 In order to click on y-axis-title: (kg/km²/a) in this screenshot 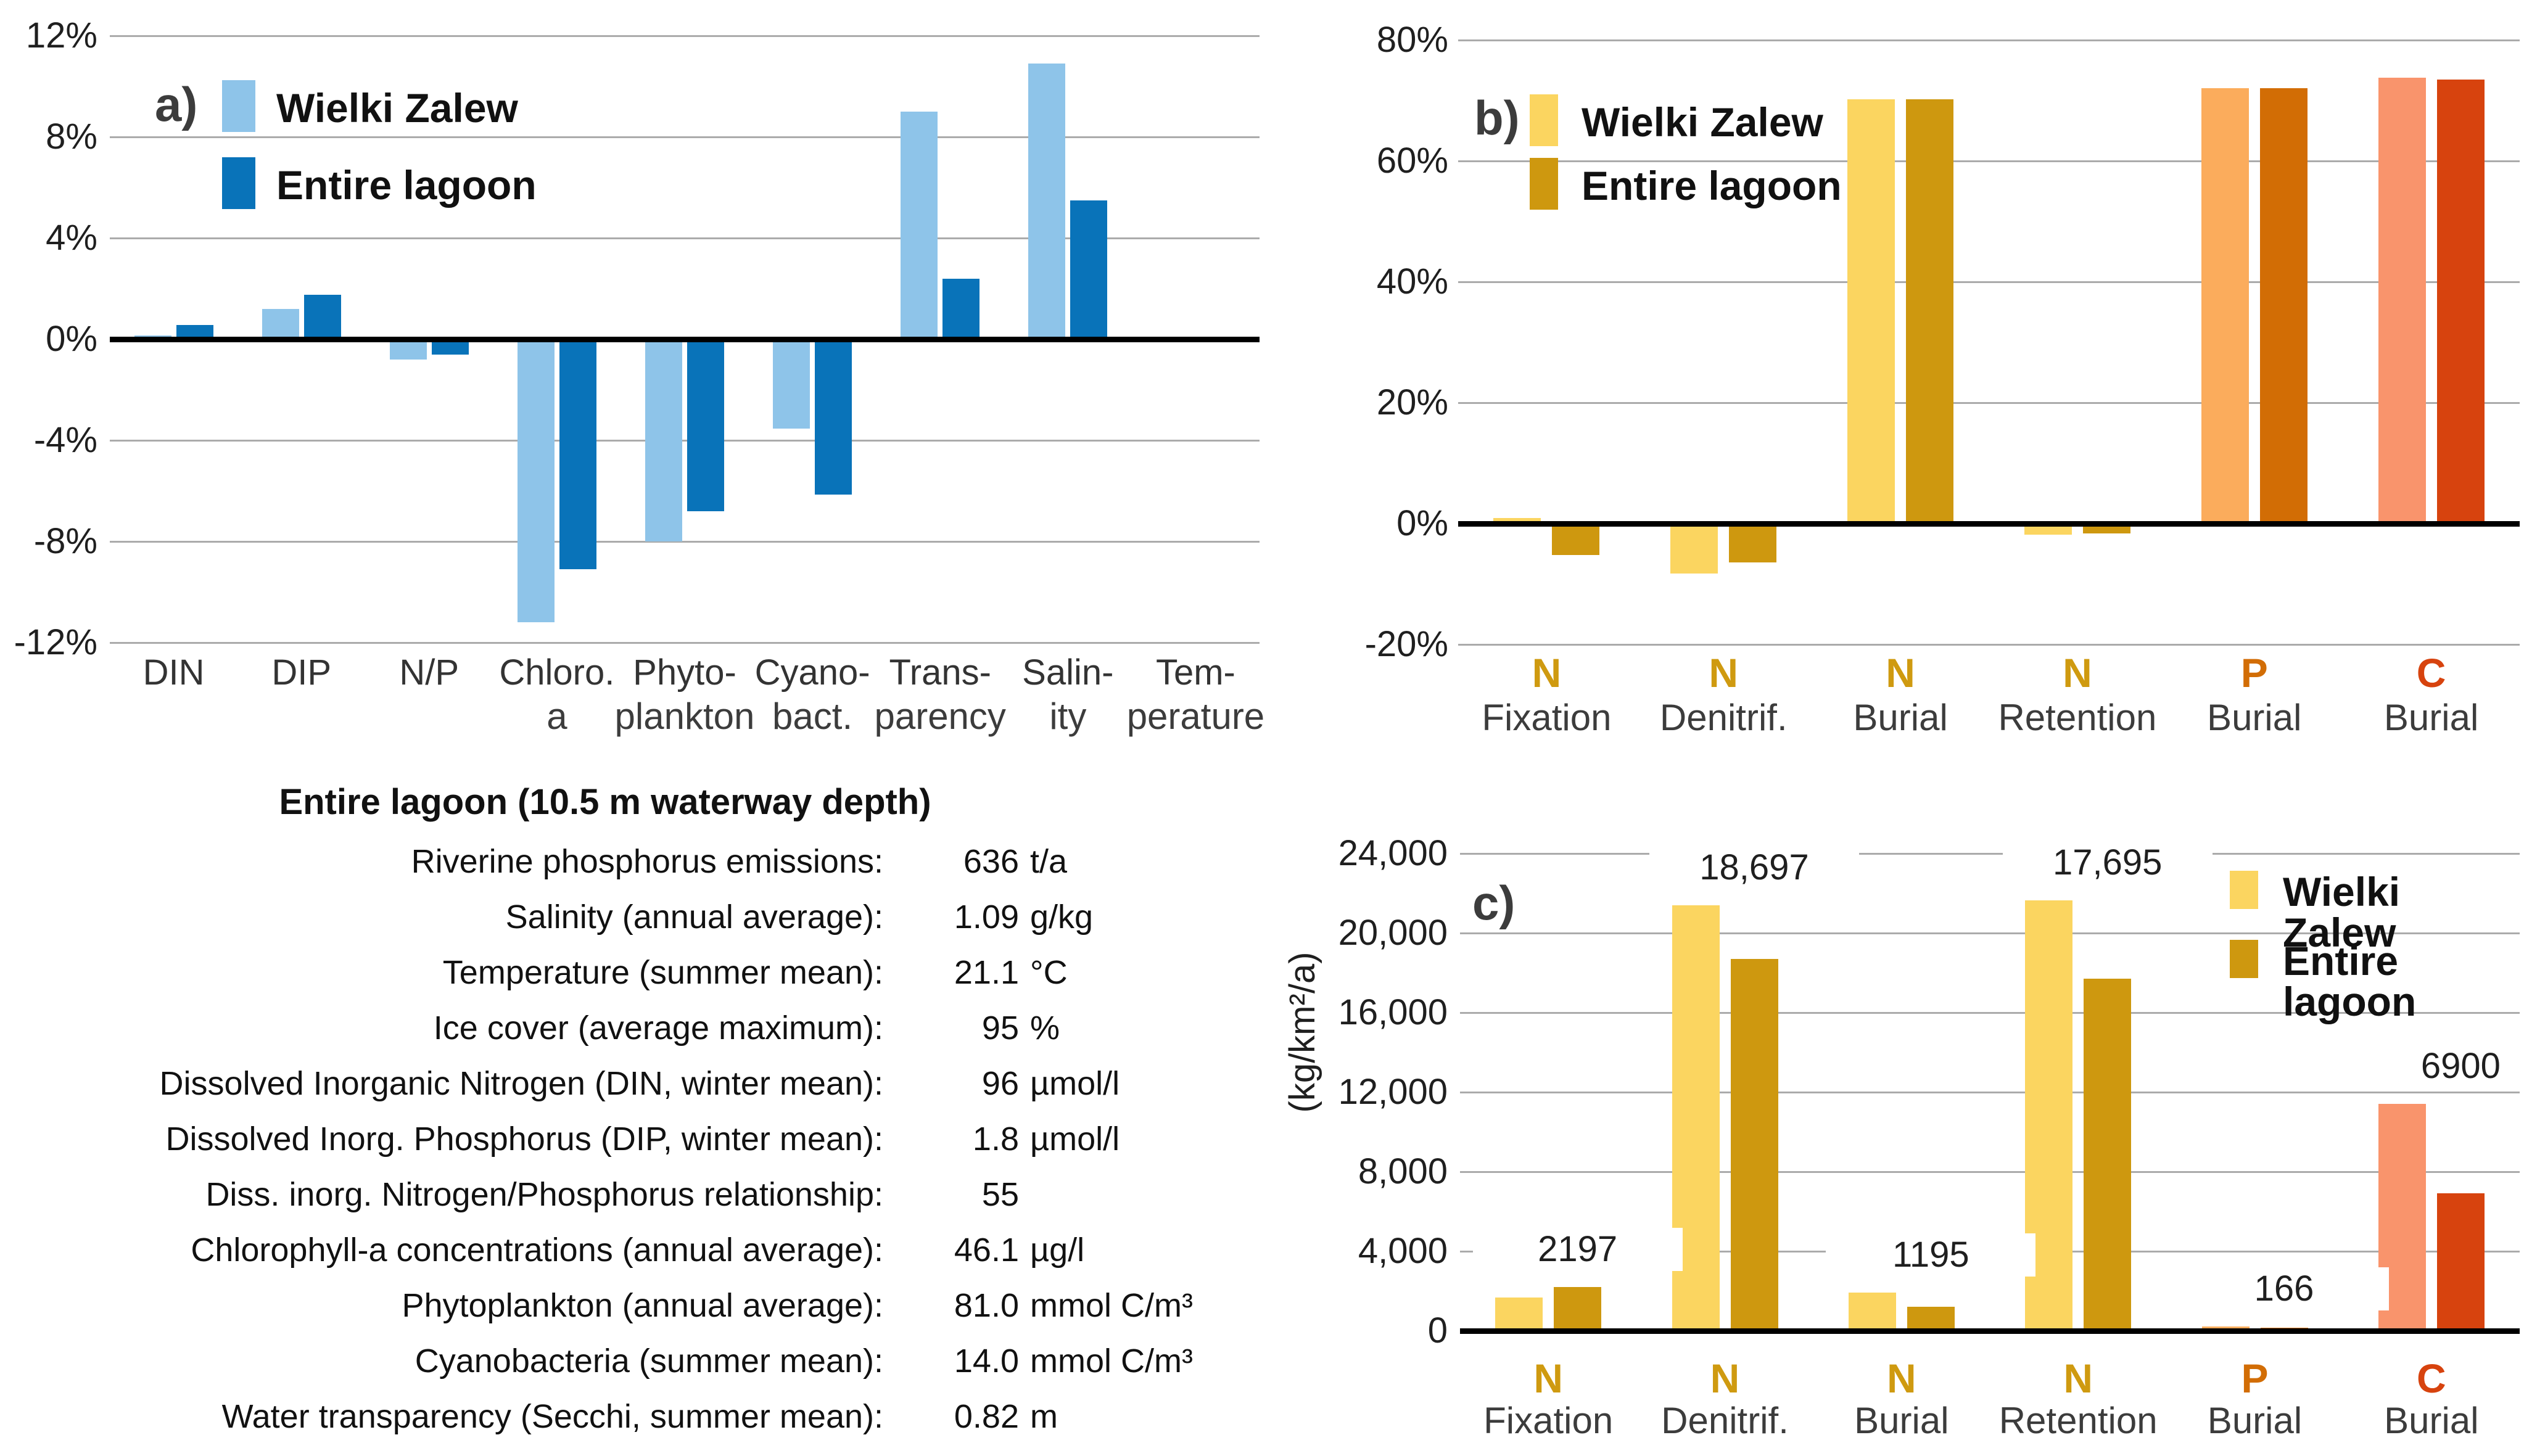, I will do `click(1302, 1032)`.